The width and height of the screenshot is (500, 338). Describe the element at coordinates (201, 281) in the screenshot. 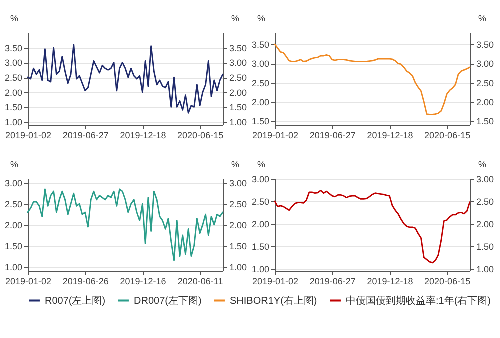

I see `x-tick-label: 2020-06-11` at that location.